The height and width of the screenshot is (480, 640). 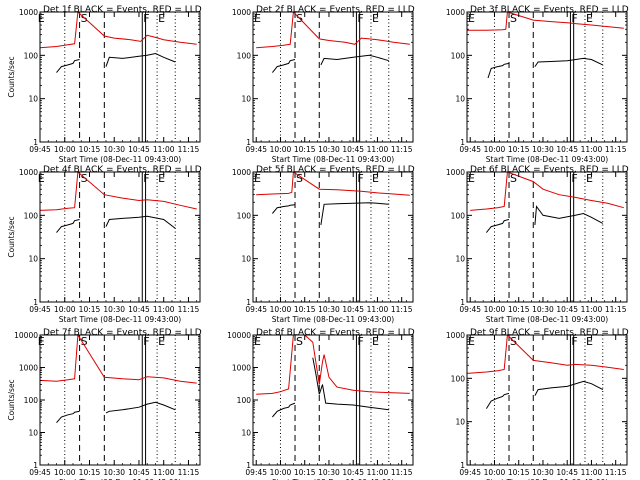 I want to click on panel-5-ytick-label-4: 1000, so click(x=241, y=172).